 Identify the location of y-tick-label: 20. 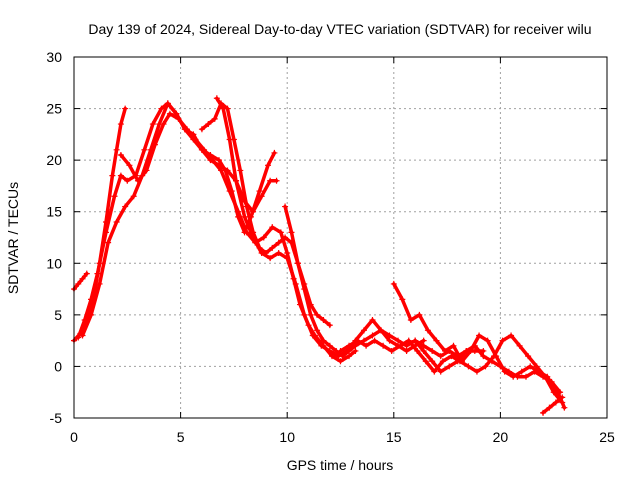
(54, 160).